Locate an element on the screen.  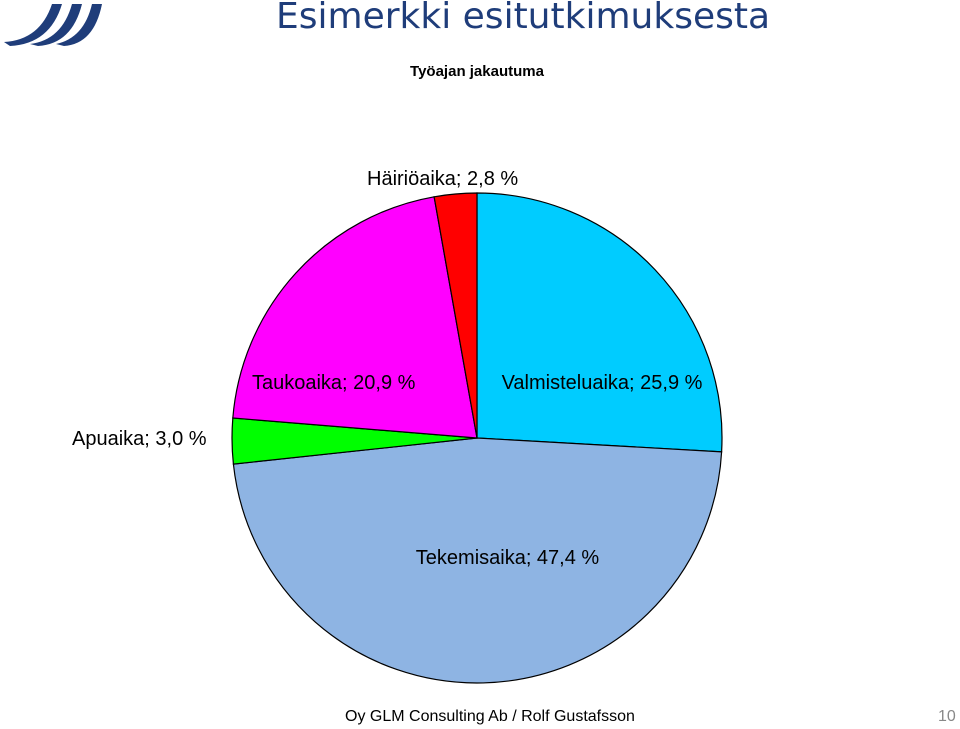
data-label: Häiriöaika; 2,8 % is located at coordinates (443, 179).